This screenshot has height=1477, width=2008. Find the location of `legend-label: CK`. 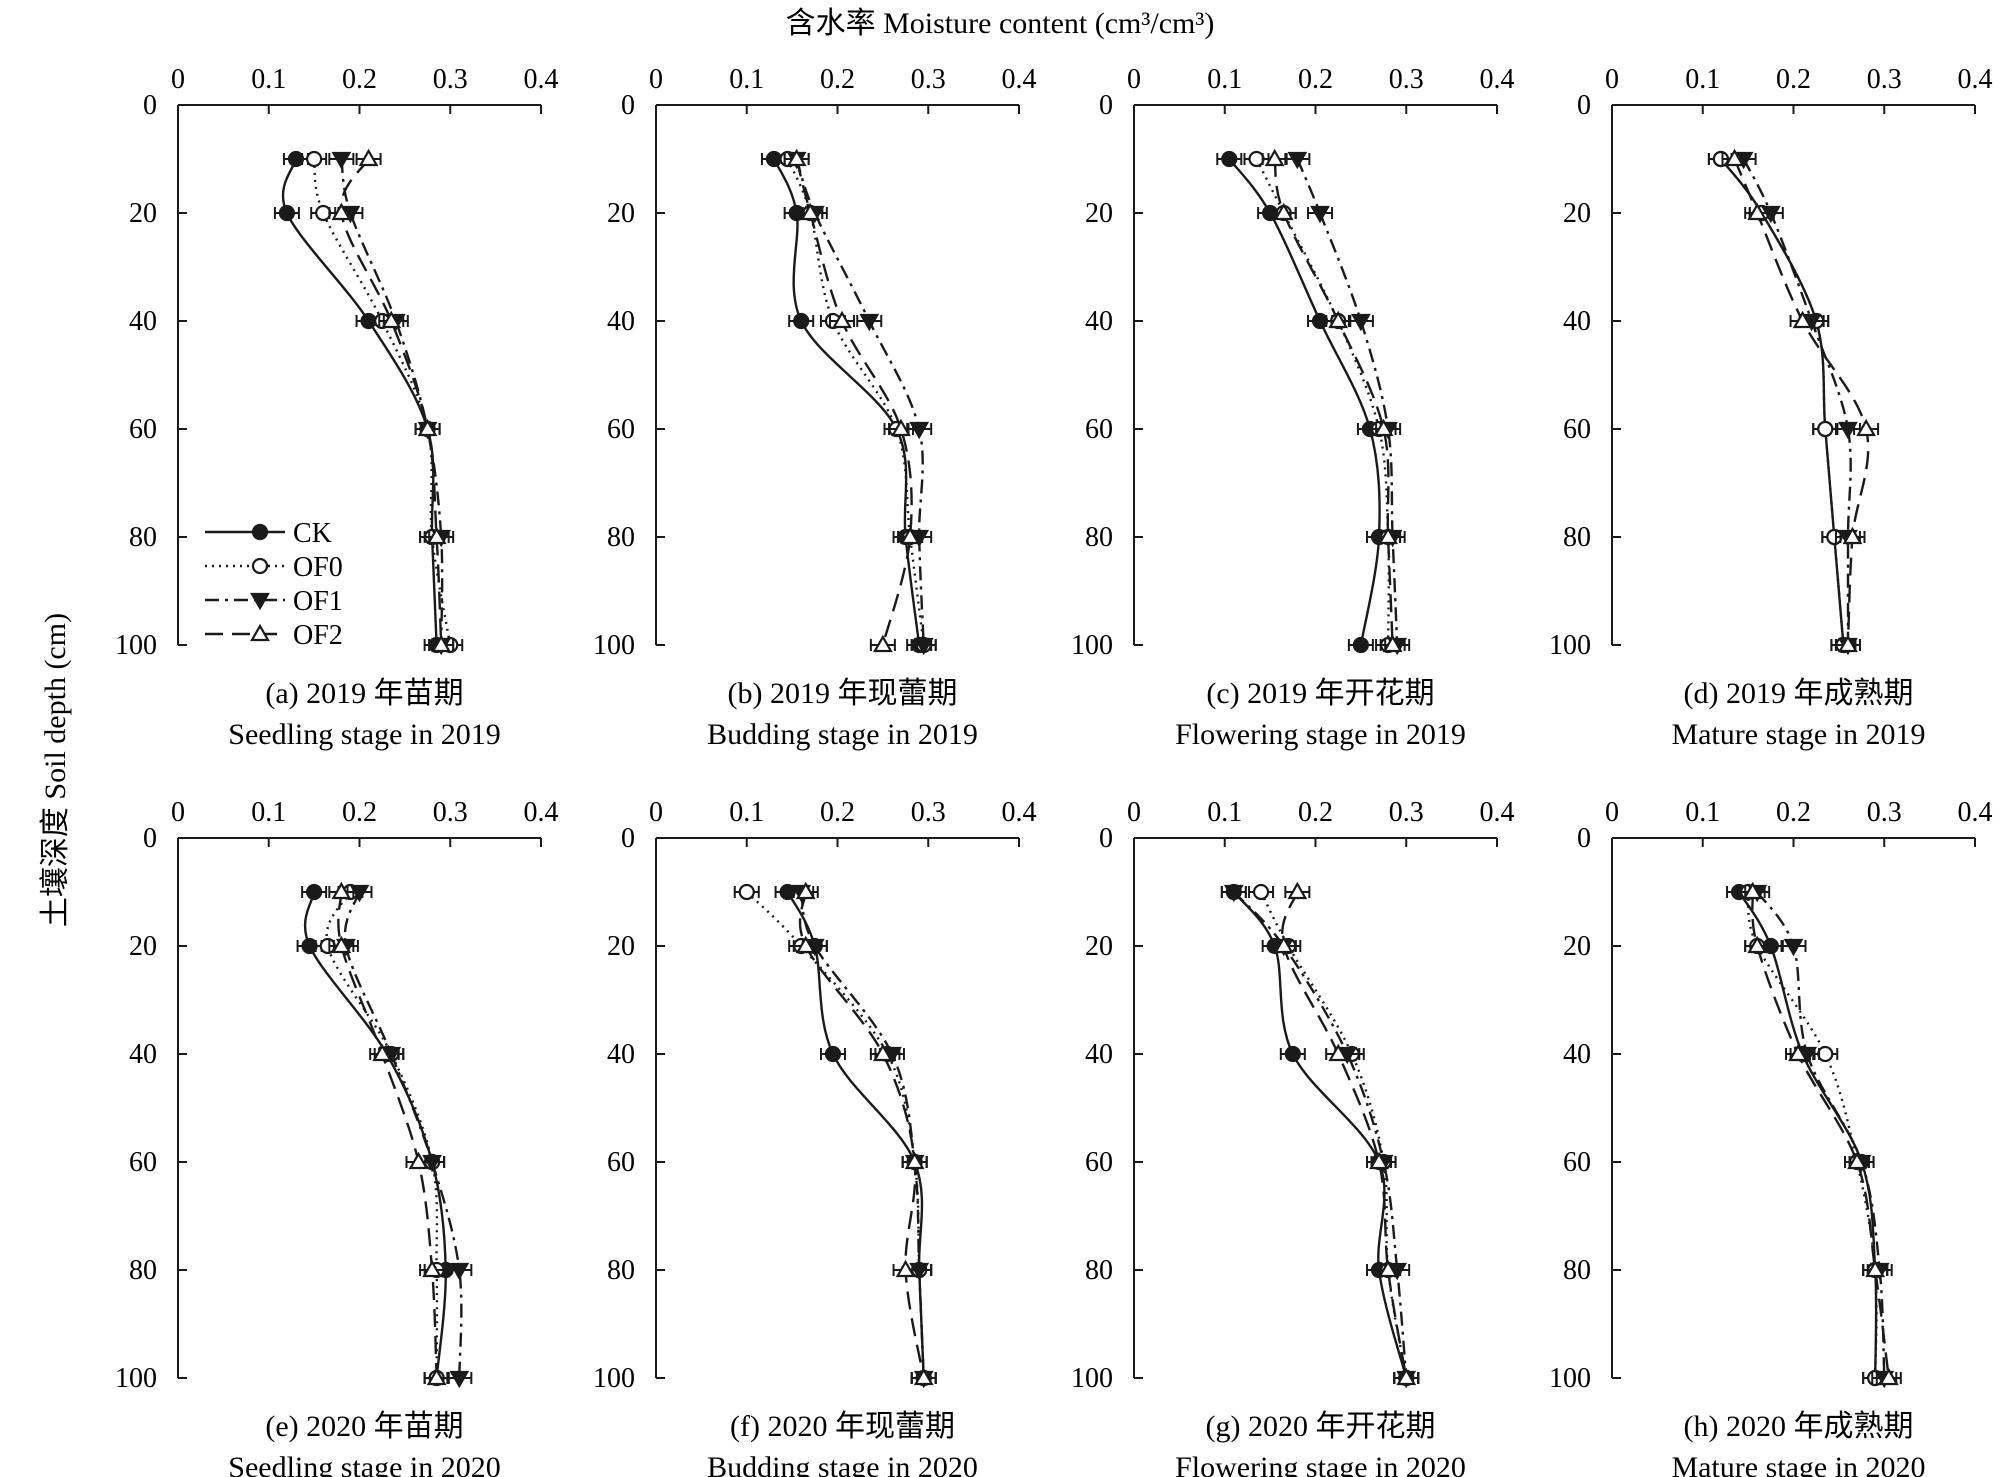

legend-label: CK is located at coordinates (312, 533).